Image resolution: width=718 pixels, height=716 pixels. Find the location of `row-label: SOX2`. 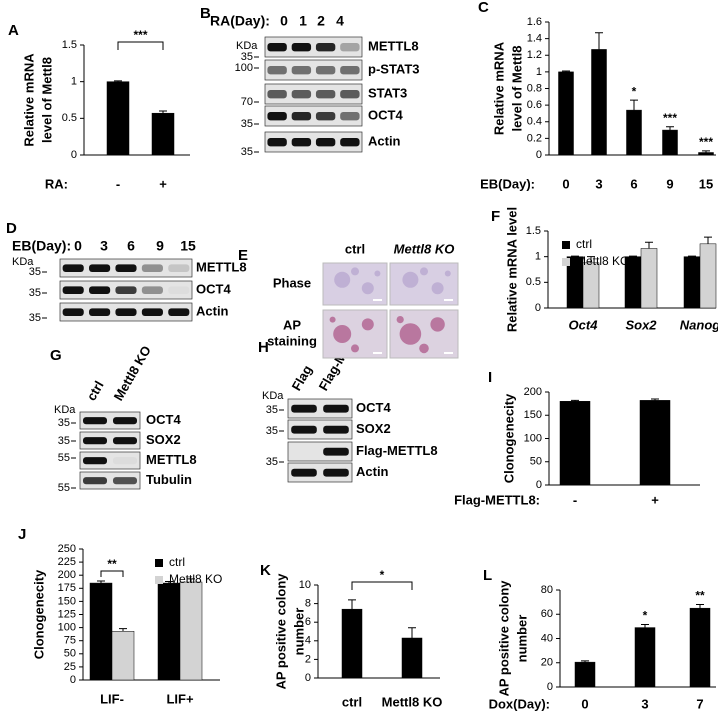

row-label: SOX2 is located at coordinates (373, 428).